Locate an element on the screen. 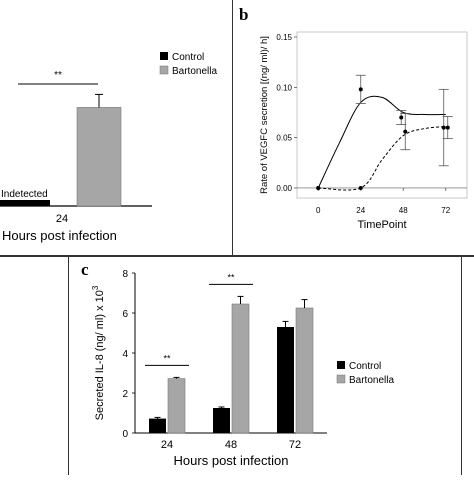  y-tick-label: 0.10 is located at coordinates (284, 87).